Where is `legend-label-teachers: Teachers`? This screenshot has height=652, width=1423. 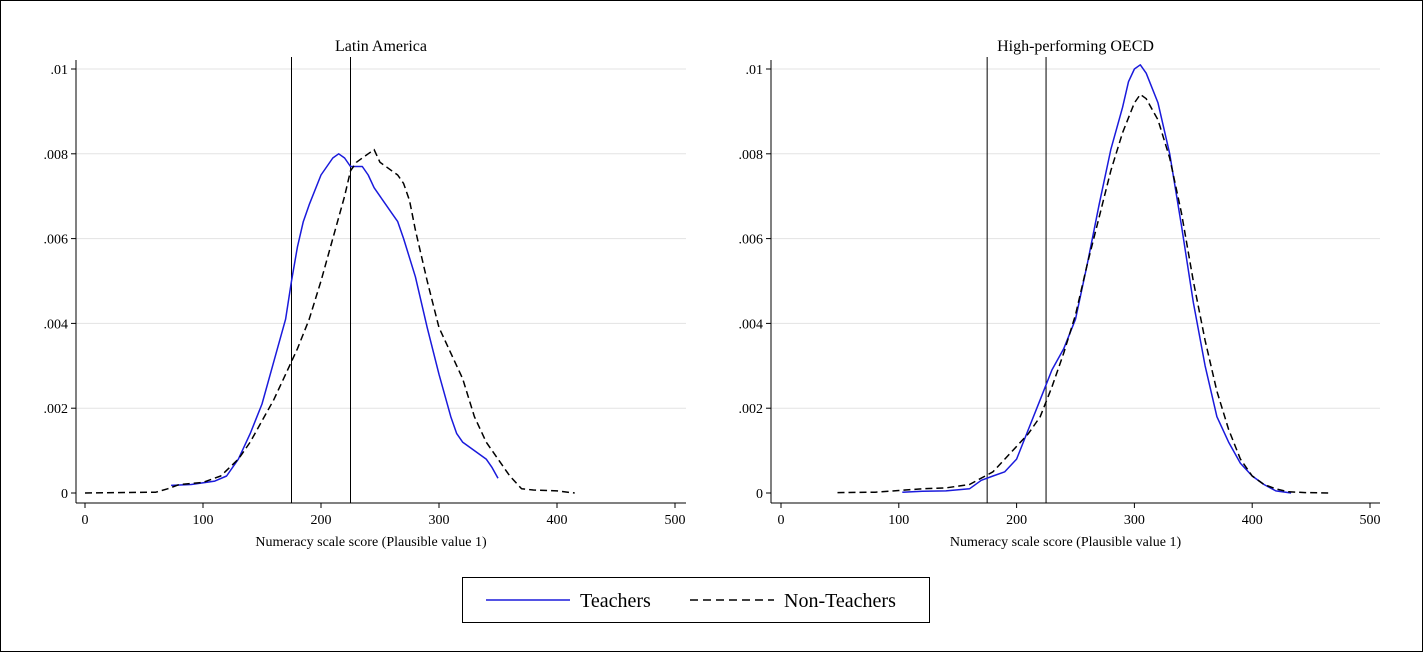 legend-label-teachers: Teachers is located at coordinates (615, 601).